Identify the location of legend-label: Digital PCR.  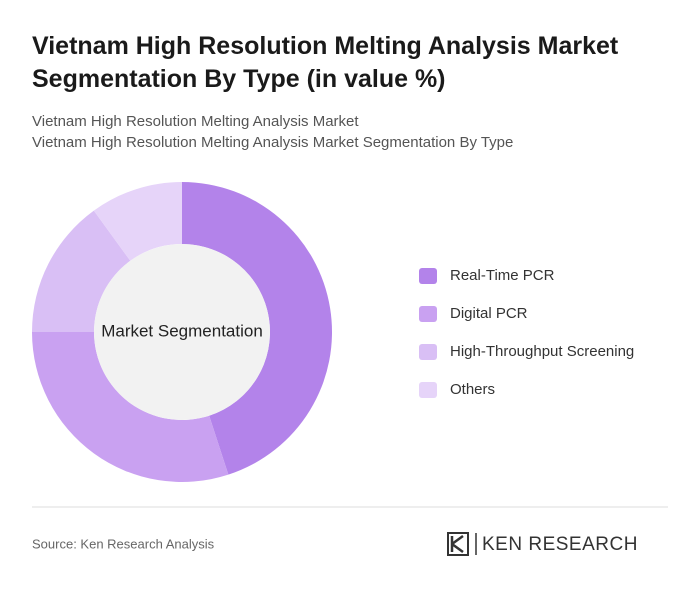
(489, 313).